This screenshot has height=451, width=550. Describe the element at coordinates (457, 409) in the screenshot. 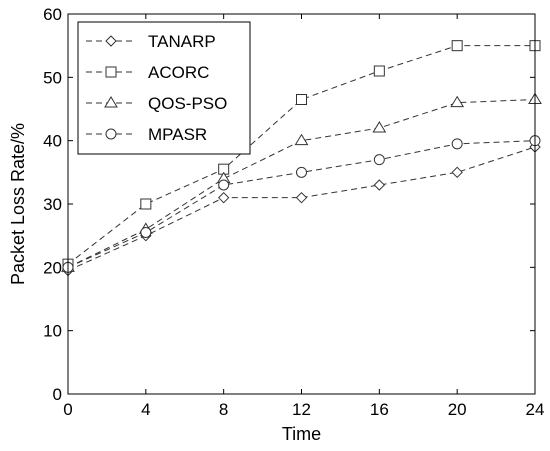

I see `x-tick-label: 20` at that location.